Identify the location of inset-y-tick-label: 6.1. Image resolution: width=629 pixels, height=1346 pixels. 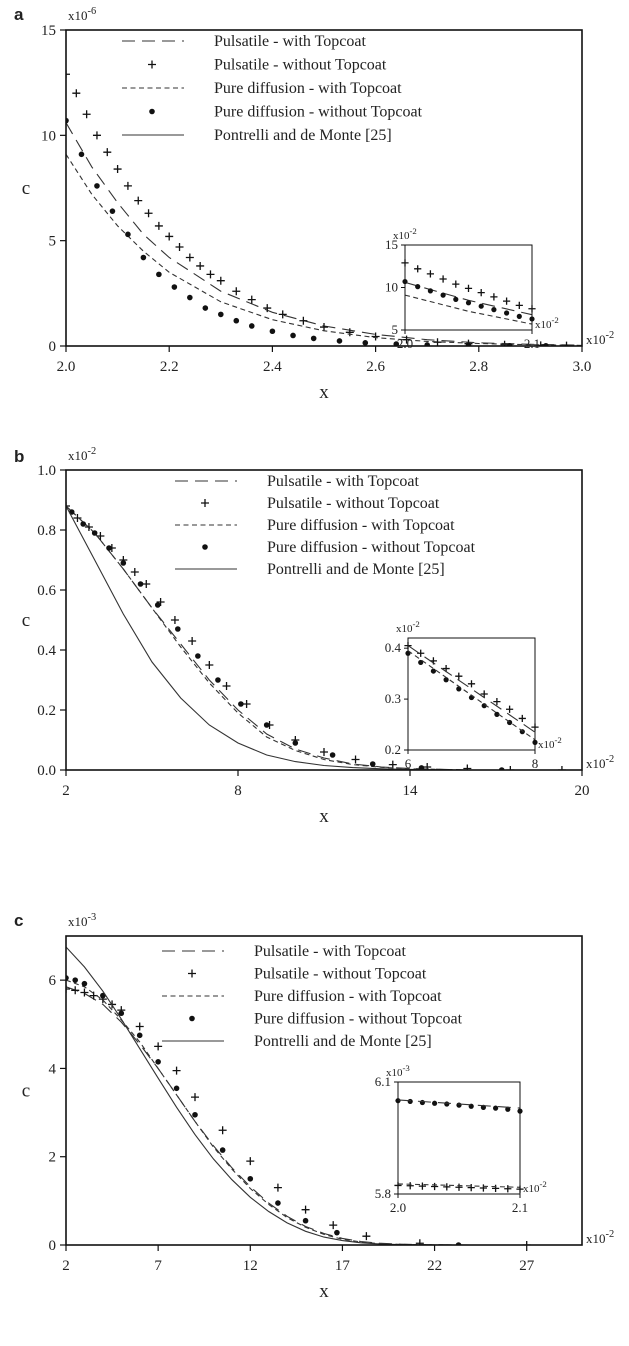
(383, 1081).